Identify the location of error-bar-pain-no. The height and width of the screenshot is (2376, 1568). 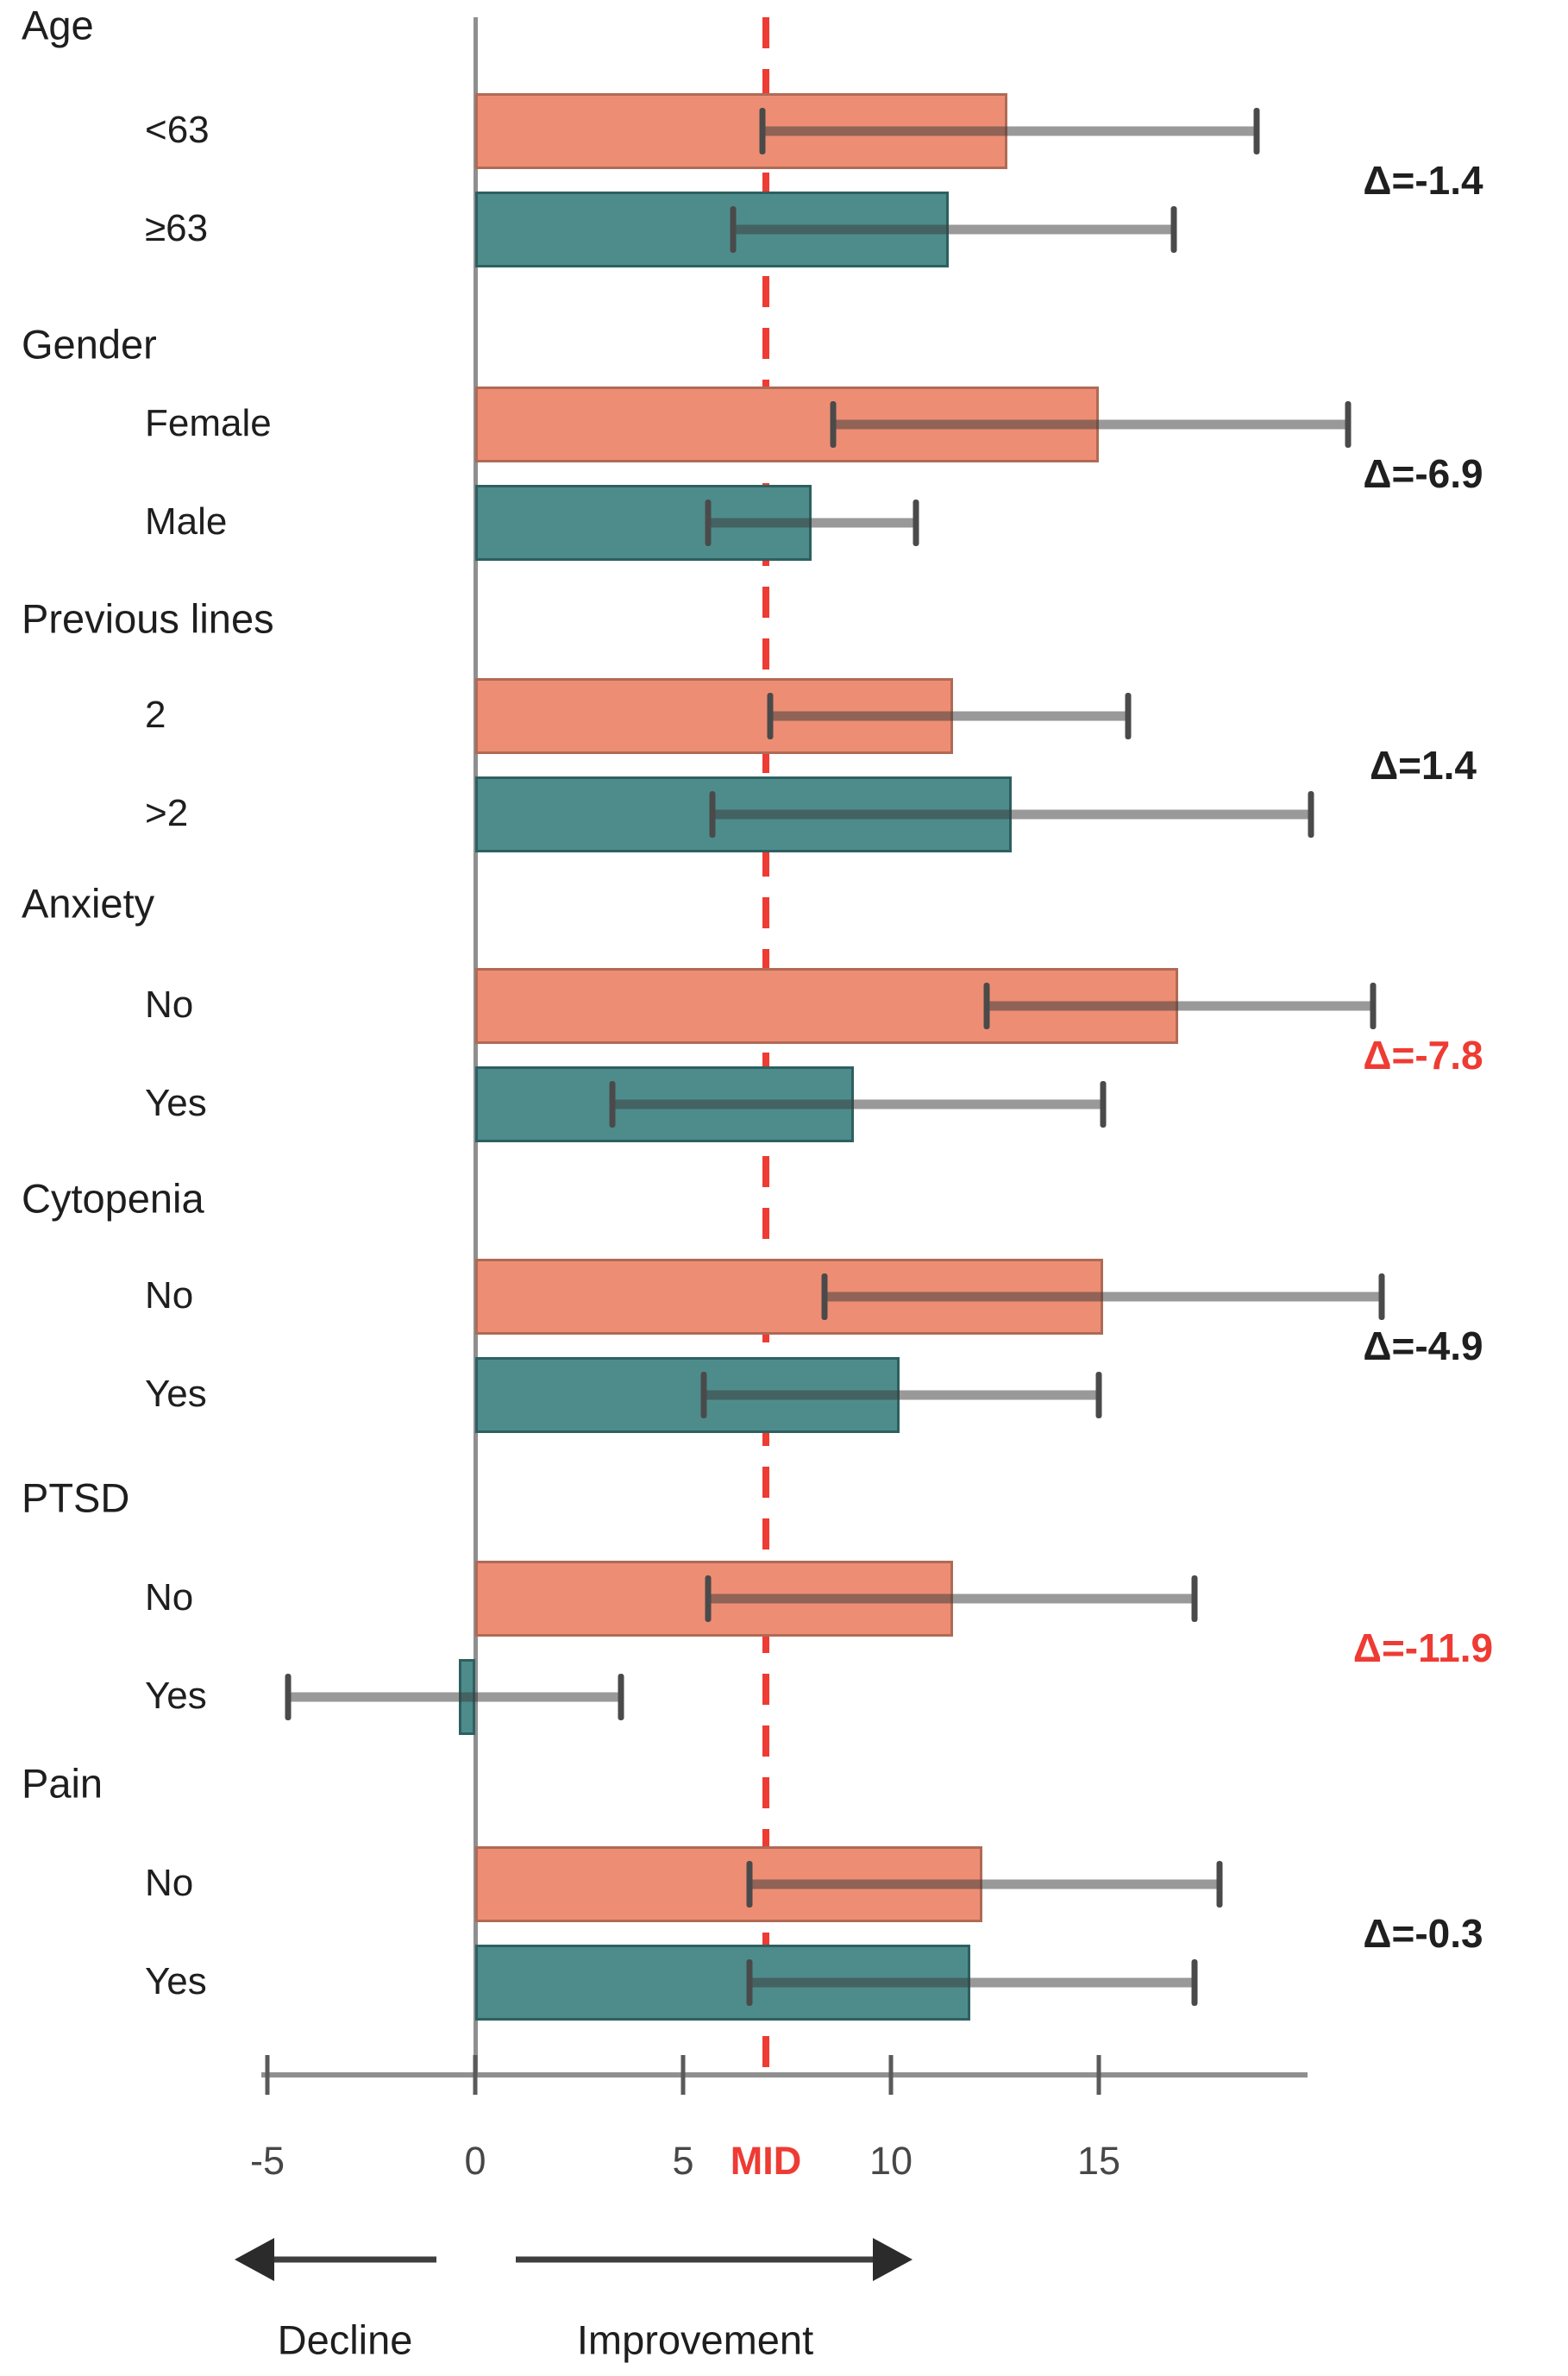
(985, 1884).